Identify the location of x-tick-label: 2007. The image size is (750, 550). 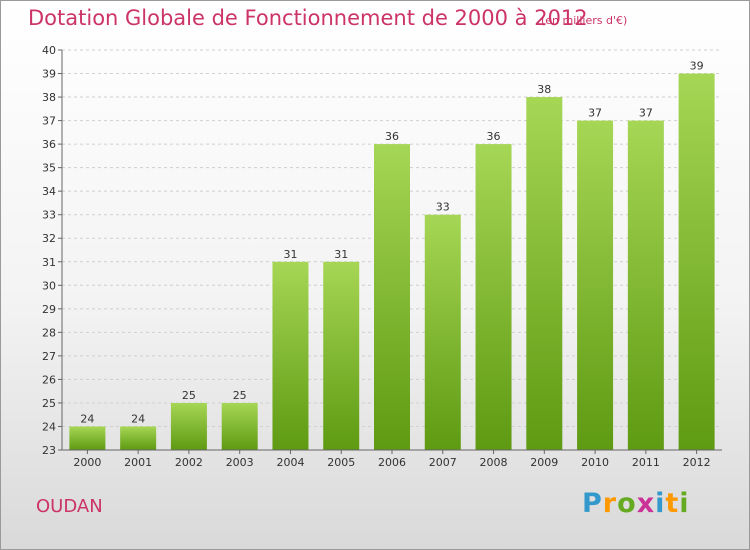
(443, 462).